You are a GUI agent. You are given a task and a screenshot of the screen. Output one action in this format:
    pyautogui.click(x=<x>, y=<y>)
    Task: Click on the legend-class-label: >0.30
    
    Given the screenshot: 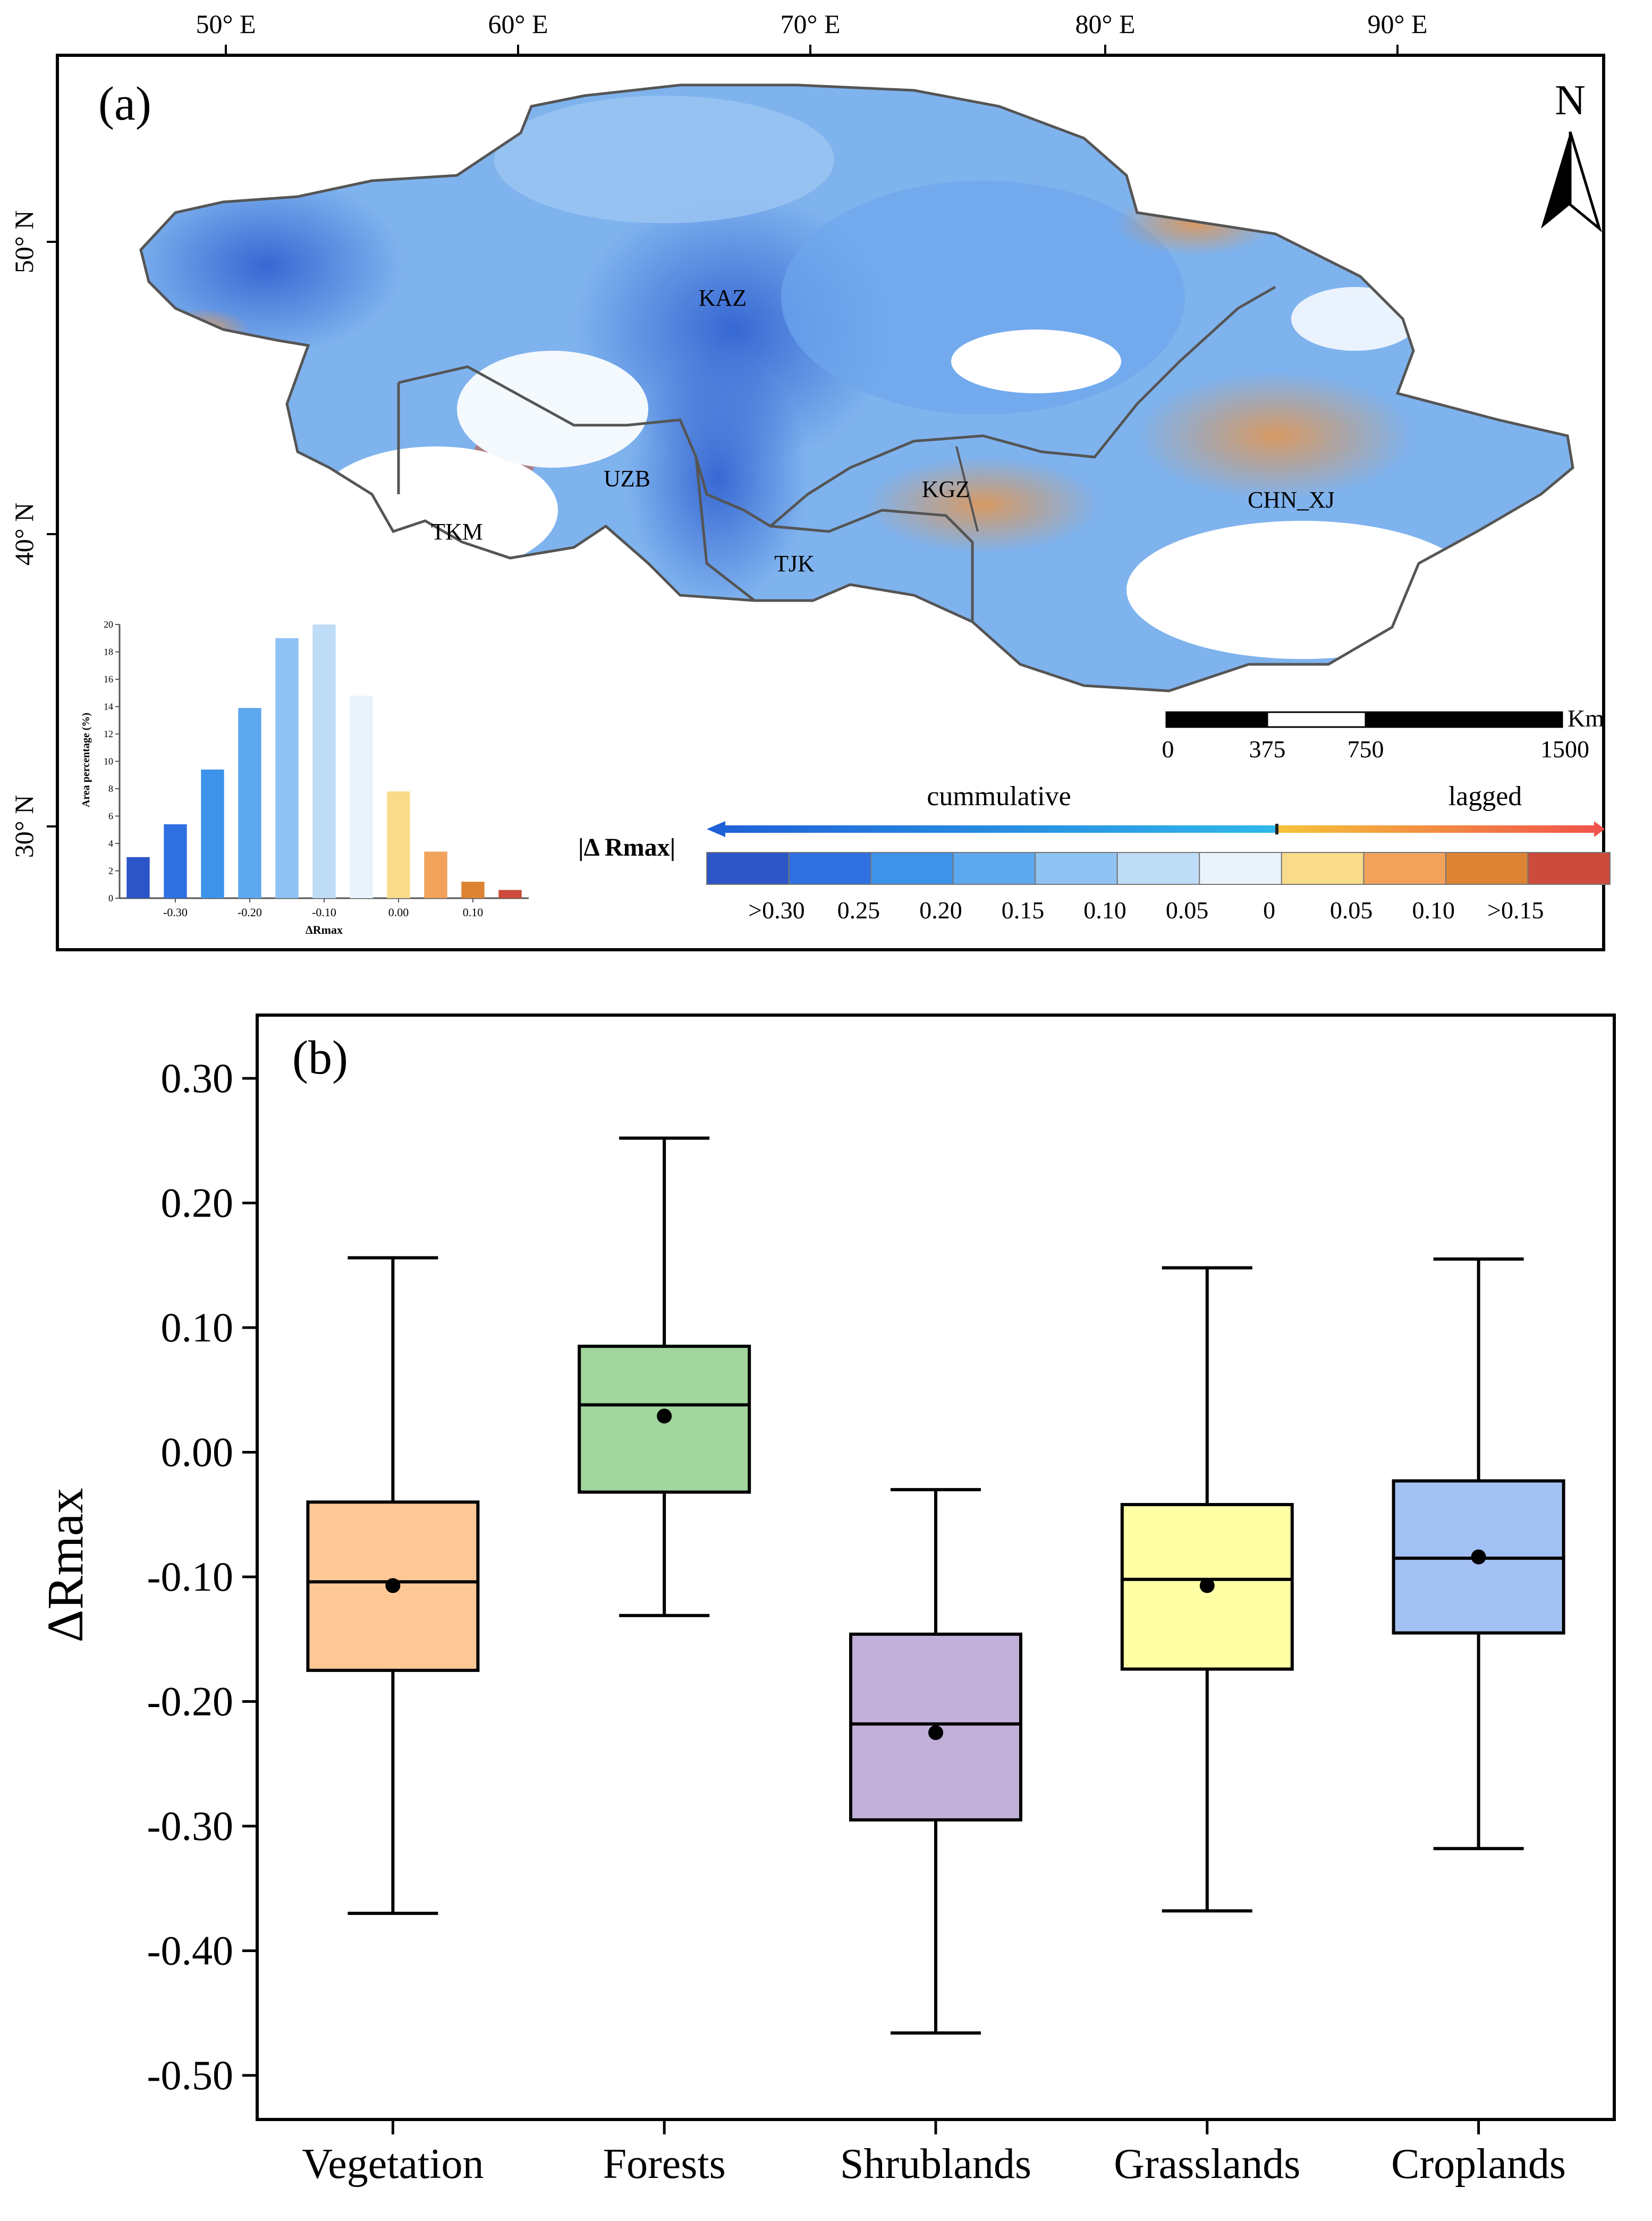 What is the action you would take?
    pyautogui.click(x=776, y=910)
    